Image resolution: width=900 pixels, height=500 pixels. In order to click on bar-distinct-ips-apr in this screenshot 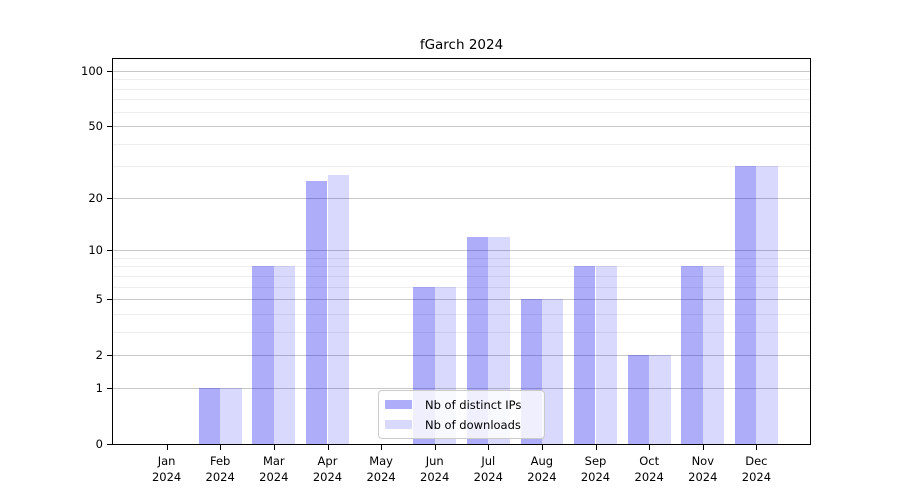, I will do `click(317, 312)`.